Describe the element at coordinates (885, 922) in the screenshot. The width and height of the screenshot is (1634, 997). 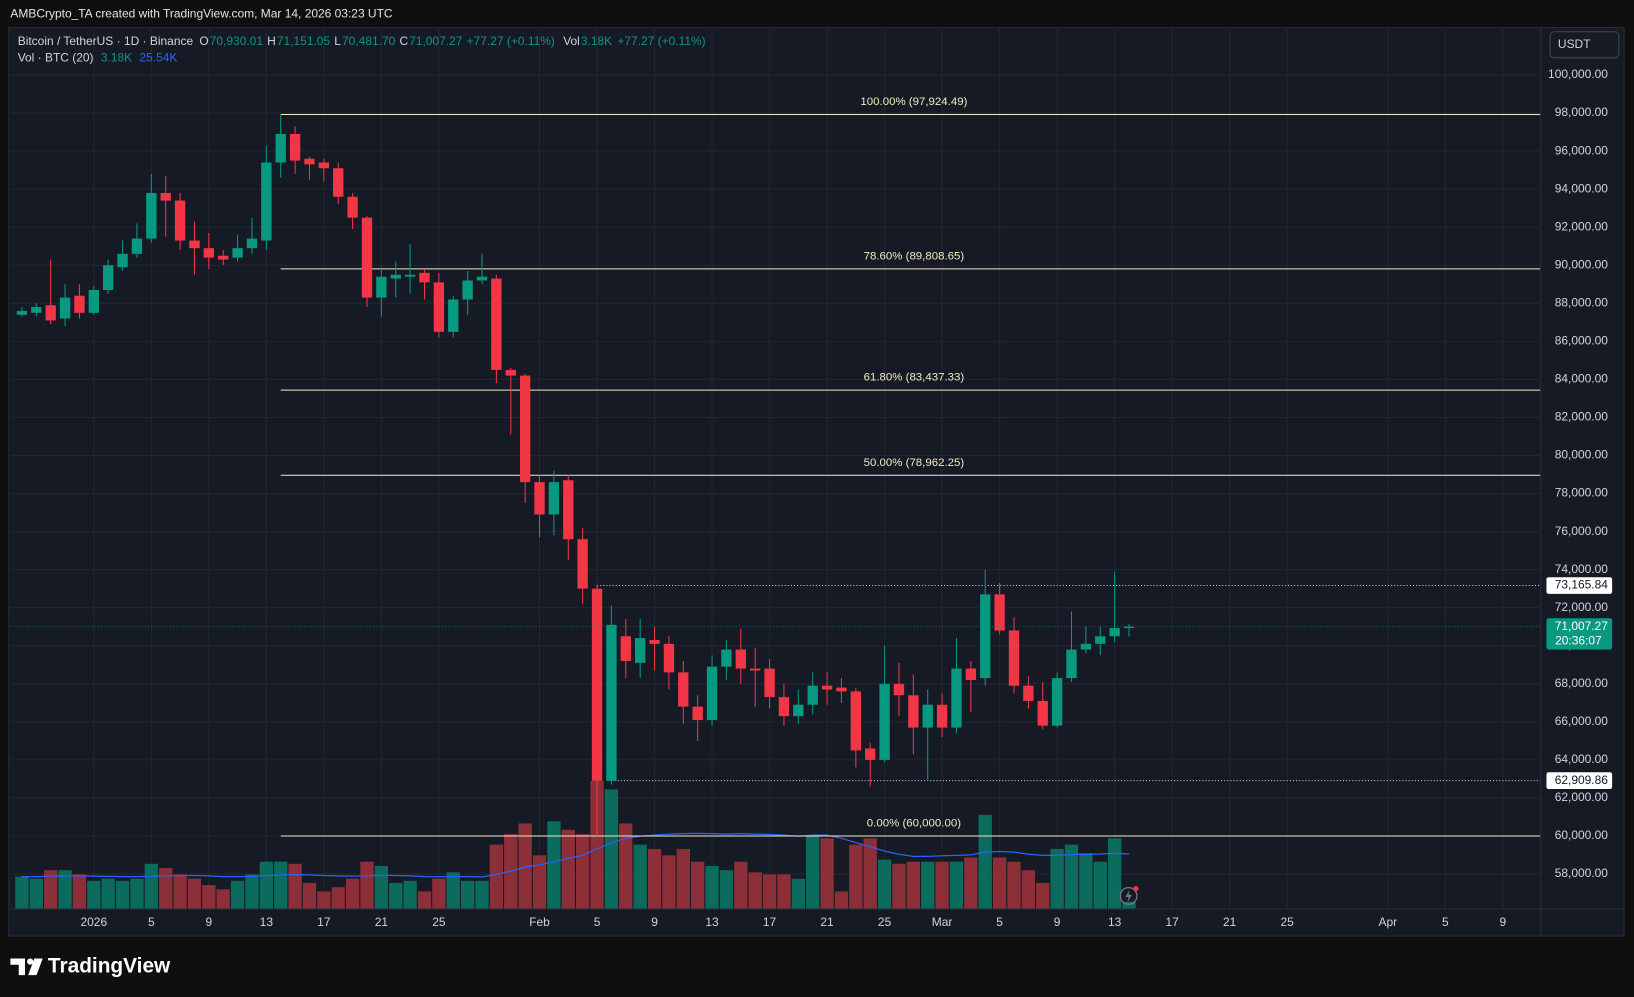
I see `x-tick-label: 25` at that location.